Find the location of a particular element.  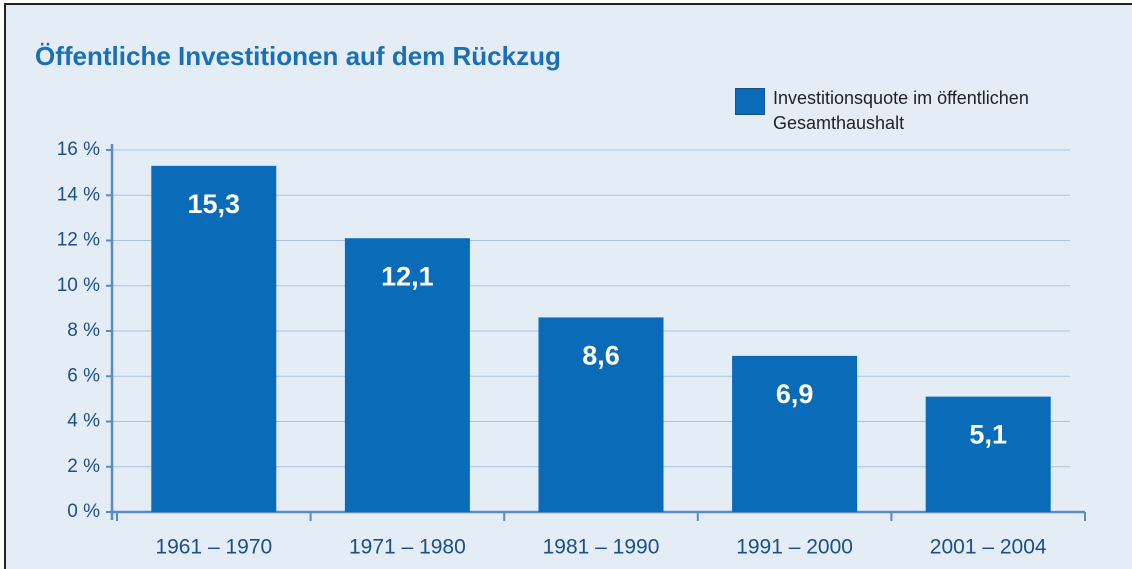

y-tick-label: 12 % is located at coordinates (78, 240).